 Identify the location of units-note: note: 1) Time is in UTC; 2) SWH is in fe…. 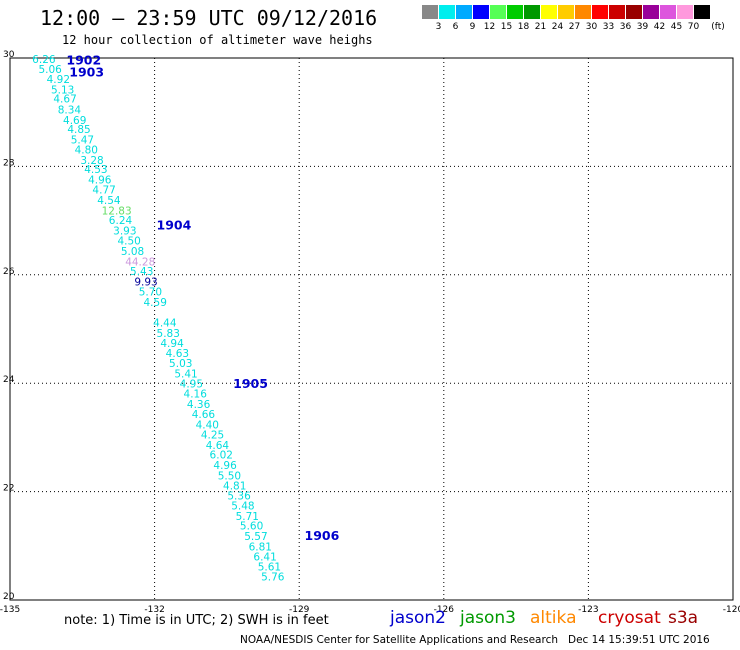
(196, 620).